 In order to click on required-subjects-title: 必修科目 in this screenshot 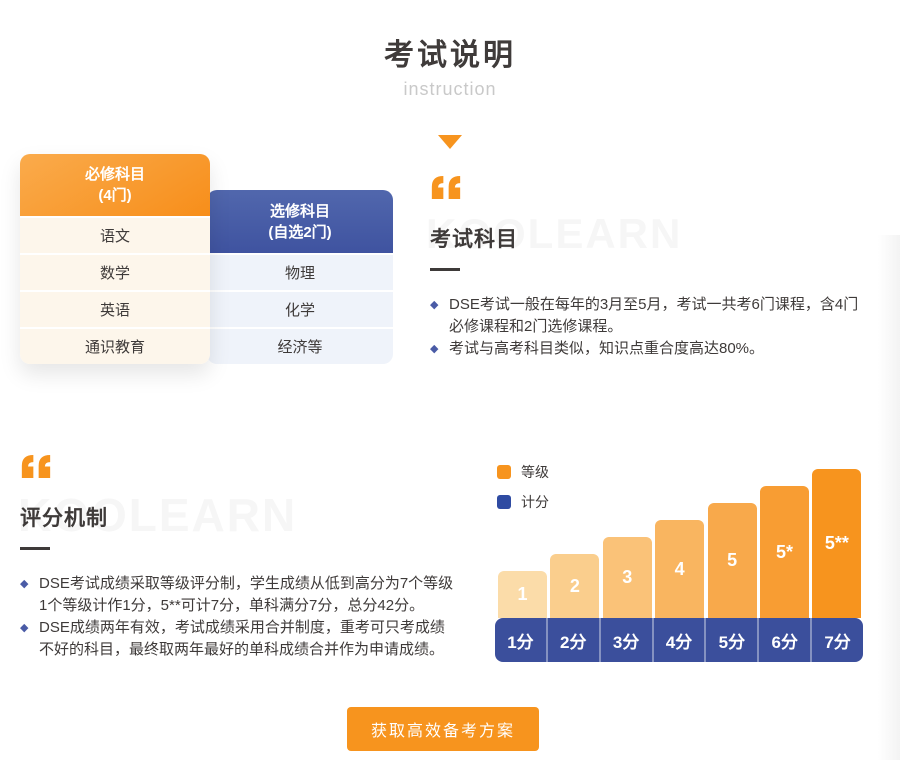, I will do `click(114, 174)`.